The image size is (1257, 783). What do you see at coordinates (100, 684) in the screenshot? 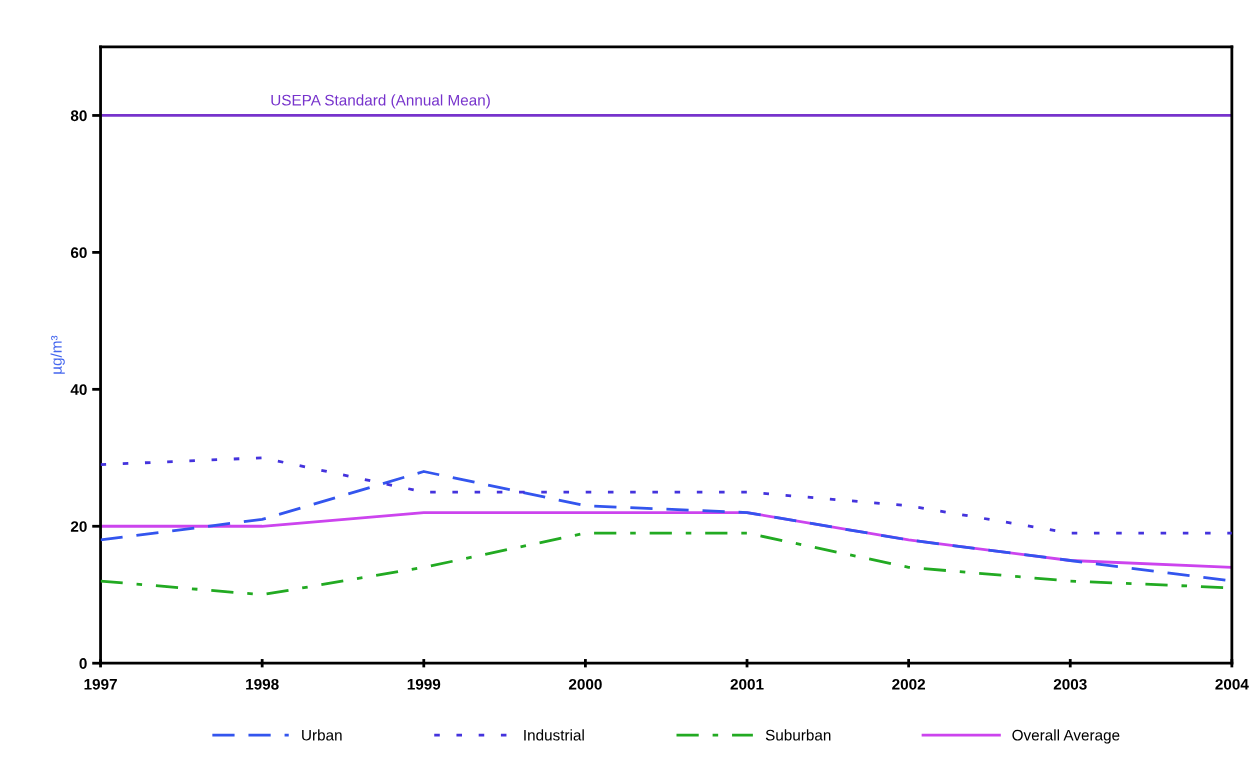
I see `x-tick-label: 1997` at bounding box center [100, 684].